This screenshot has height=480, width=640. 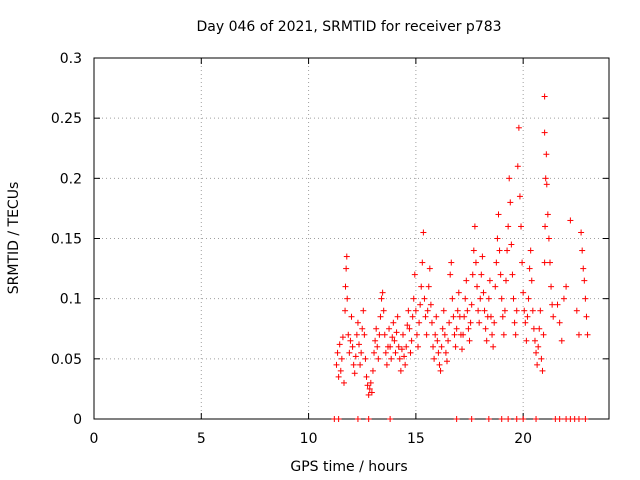 What do you see at coordinates (77, 420) in the screenshot?
I see `y-tick-label: 0` at bounding box center [77, 420].